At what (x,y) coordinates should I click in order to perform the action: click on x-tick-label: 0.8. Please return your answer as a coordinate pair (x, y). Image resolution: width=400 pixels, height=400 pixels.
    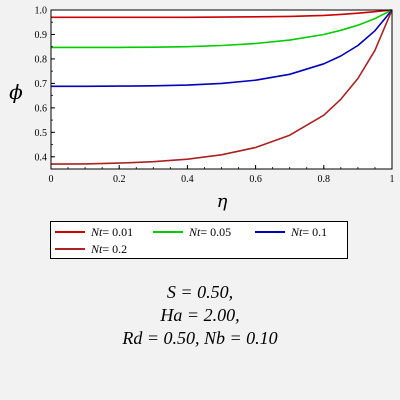
    Looking at the image, I should click on (324, 179).